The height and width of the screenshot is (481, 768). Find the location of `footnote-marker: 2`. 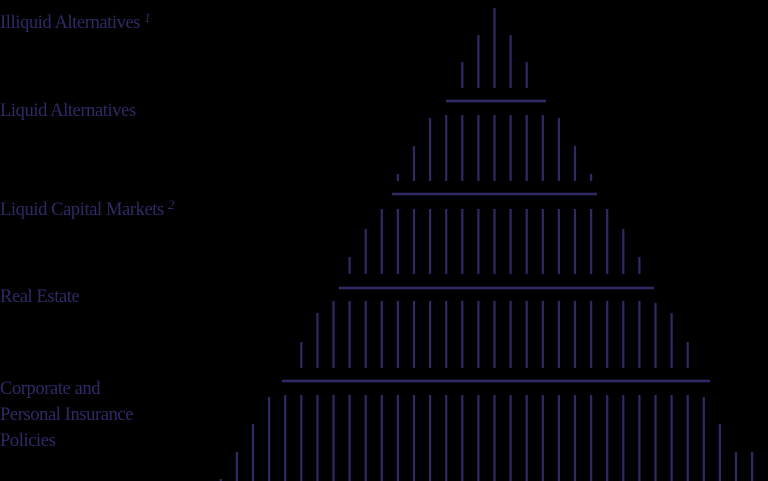

footnote-marker: 2 is located at coordinates (171, 204).